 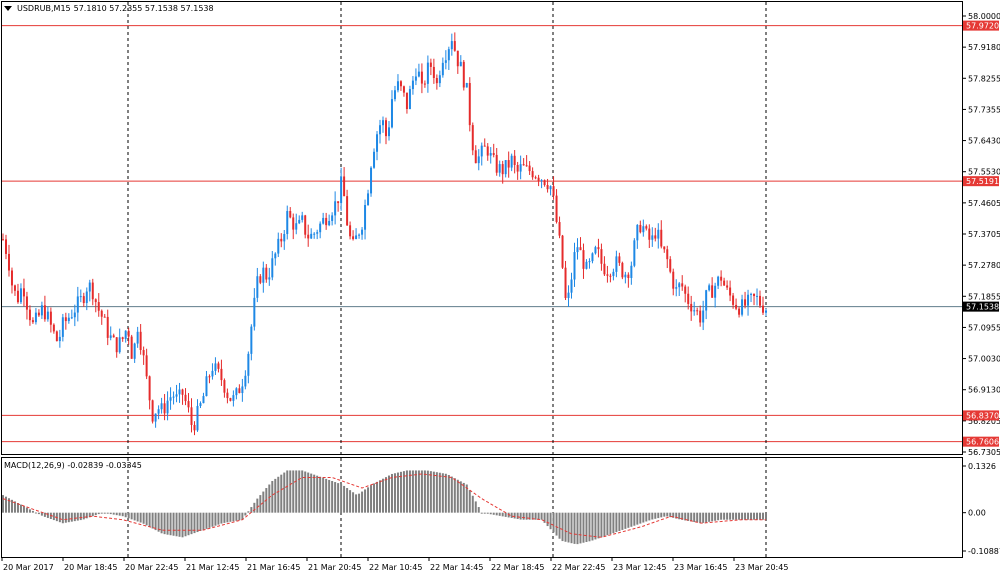 I want to click on level-price-label: 57.9720, so click(x=982, y=26).